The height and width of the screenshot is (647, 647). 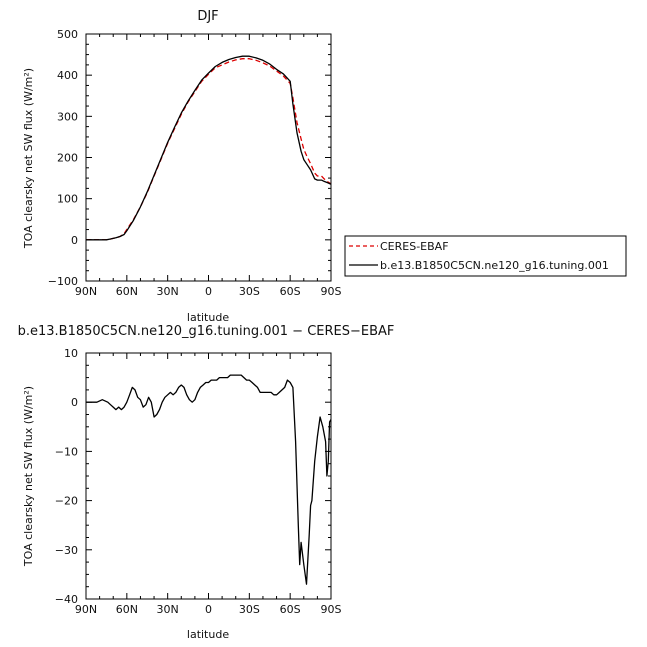 I want to click on bottom-ytick-label: 0, so click(x=74, y=402).